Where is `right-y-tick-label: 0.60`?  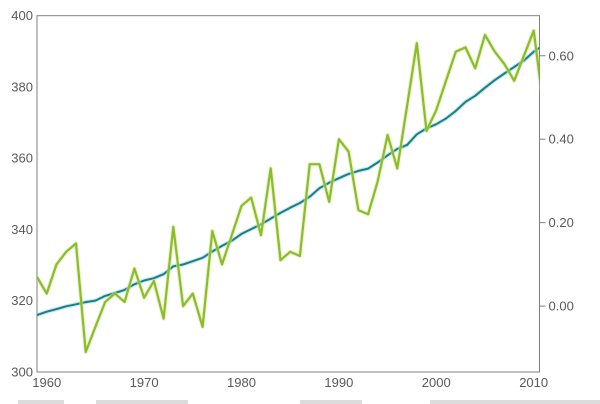 right-y-tick-label: 0.60 is located at coordinates (561, 55).